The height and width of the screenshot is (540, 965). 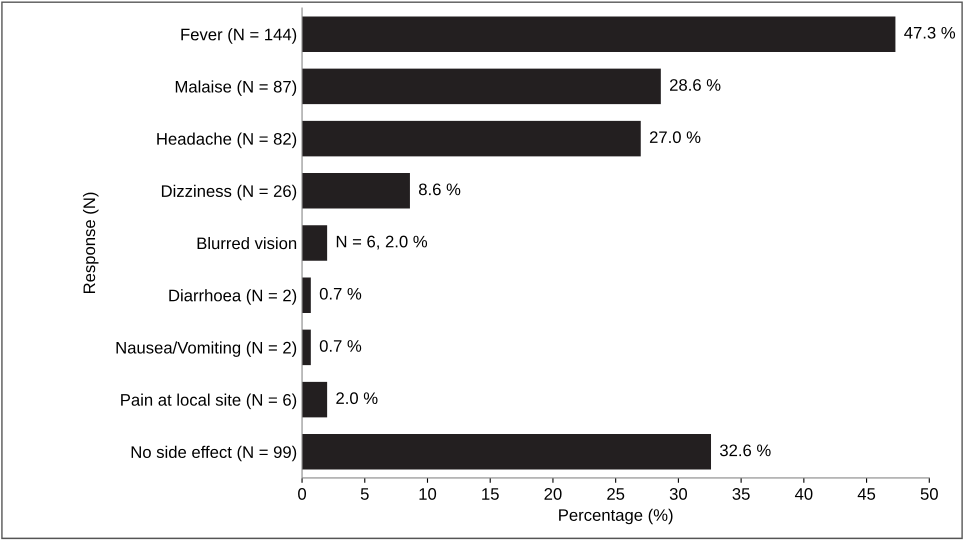 I want to click on x-tick-label: 45, so click(x=867, y=494).